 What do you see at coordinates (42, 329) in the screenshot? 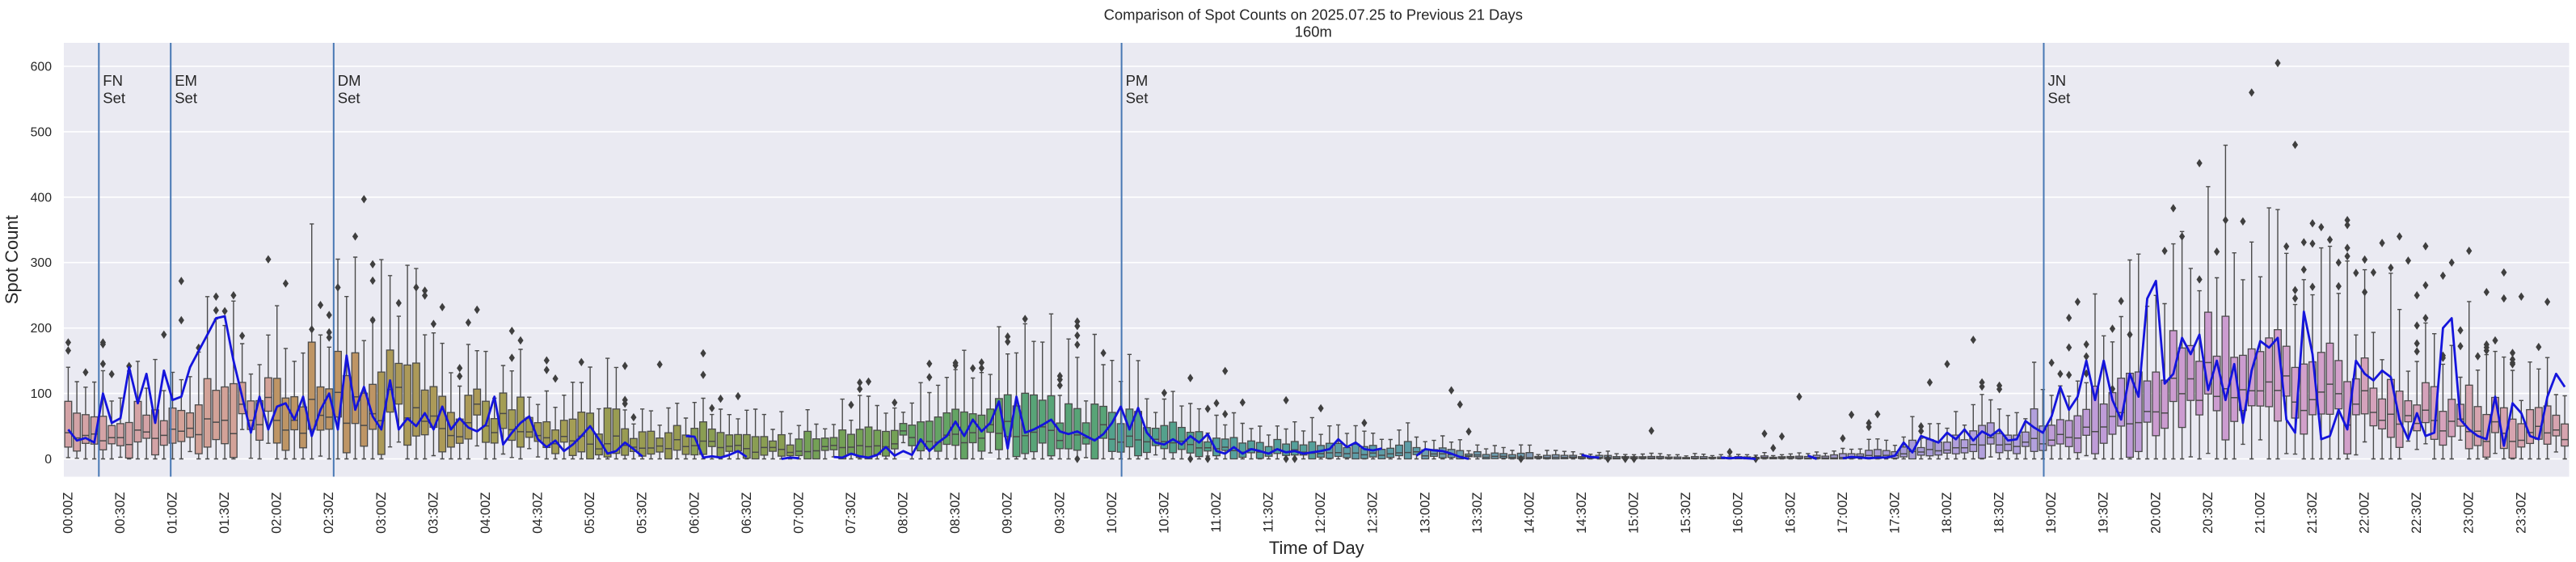
I see `svg-text: 200` at bounding box center [42, 329].